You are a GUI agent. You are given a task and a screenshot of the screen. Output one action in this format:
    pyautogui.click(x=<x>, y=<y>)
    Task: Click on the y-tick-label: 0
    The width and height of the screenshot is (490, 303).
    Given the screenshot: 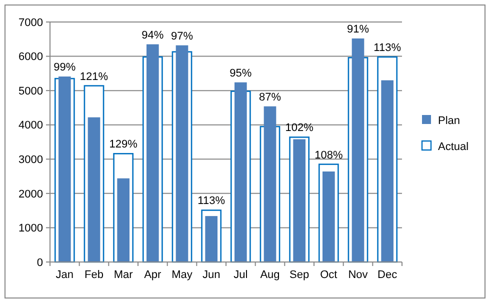 What is the action you would take?
    pyautogui.click(x=39, y=262)
    